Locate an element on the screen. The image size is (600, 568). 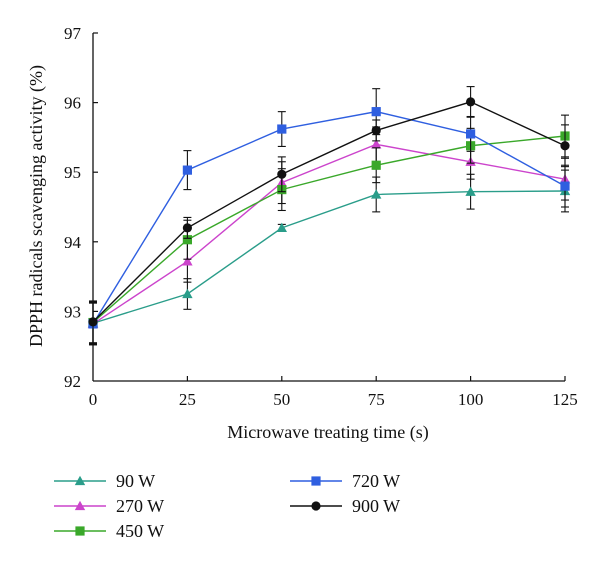
legend-item: 720 W is located at coordinates (345, 481).